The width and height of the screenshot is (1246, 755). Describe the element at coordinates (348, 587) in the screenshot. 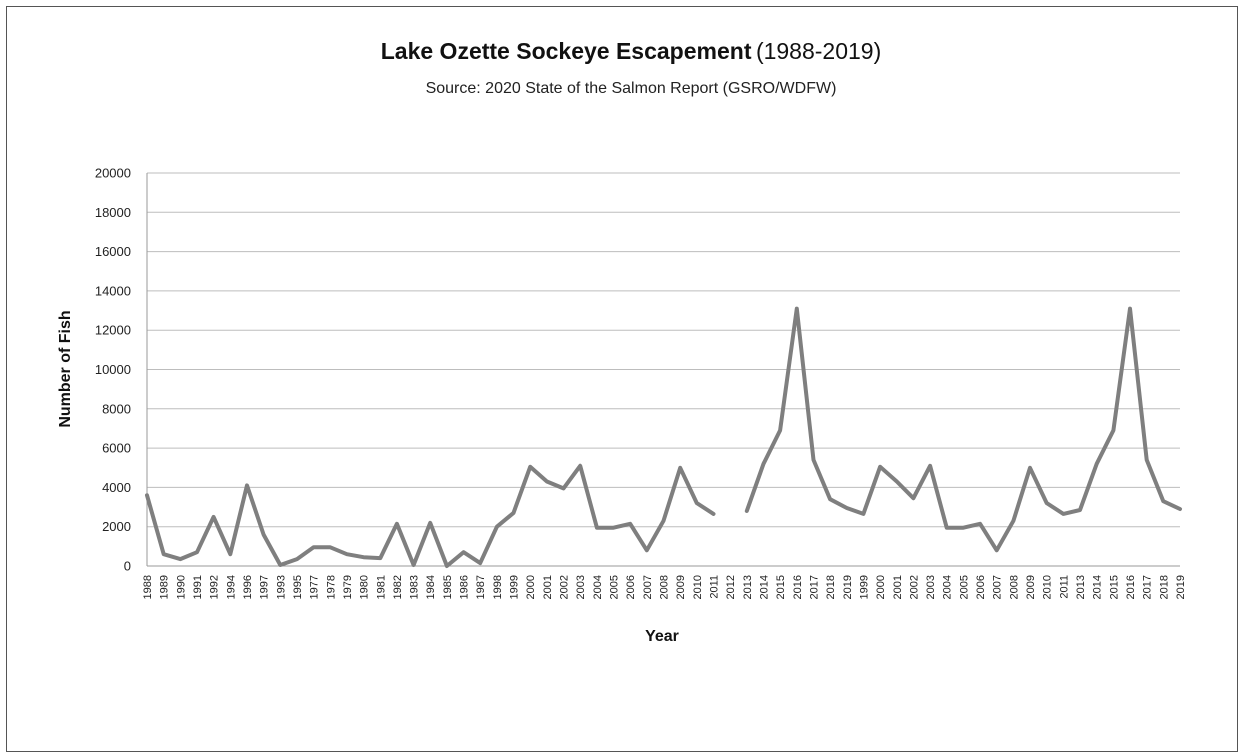

I see `x-tick-label: 1979` at that location.